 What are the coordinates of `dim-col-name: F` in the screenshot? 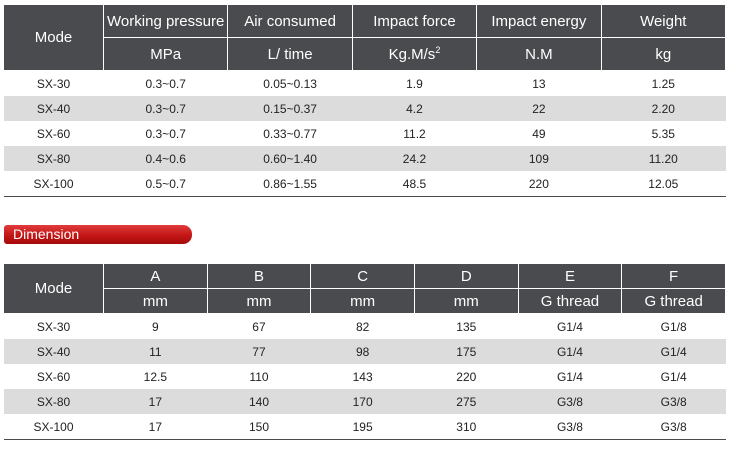 It's located at (673, 276).